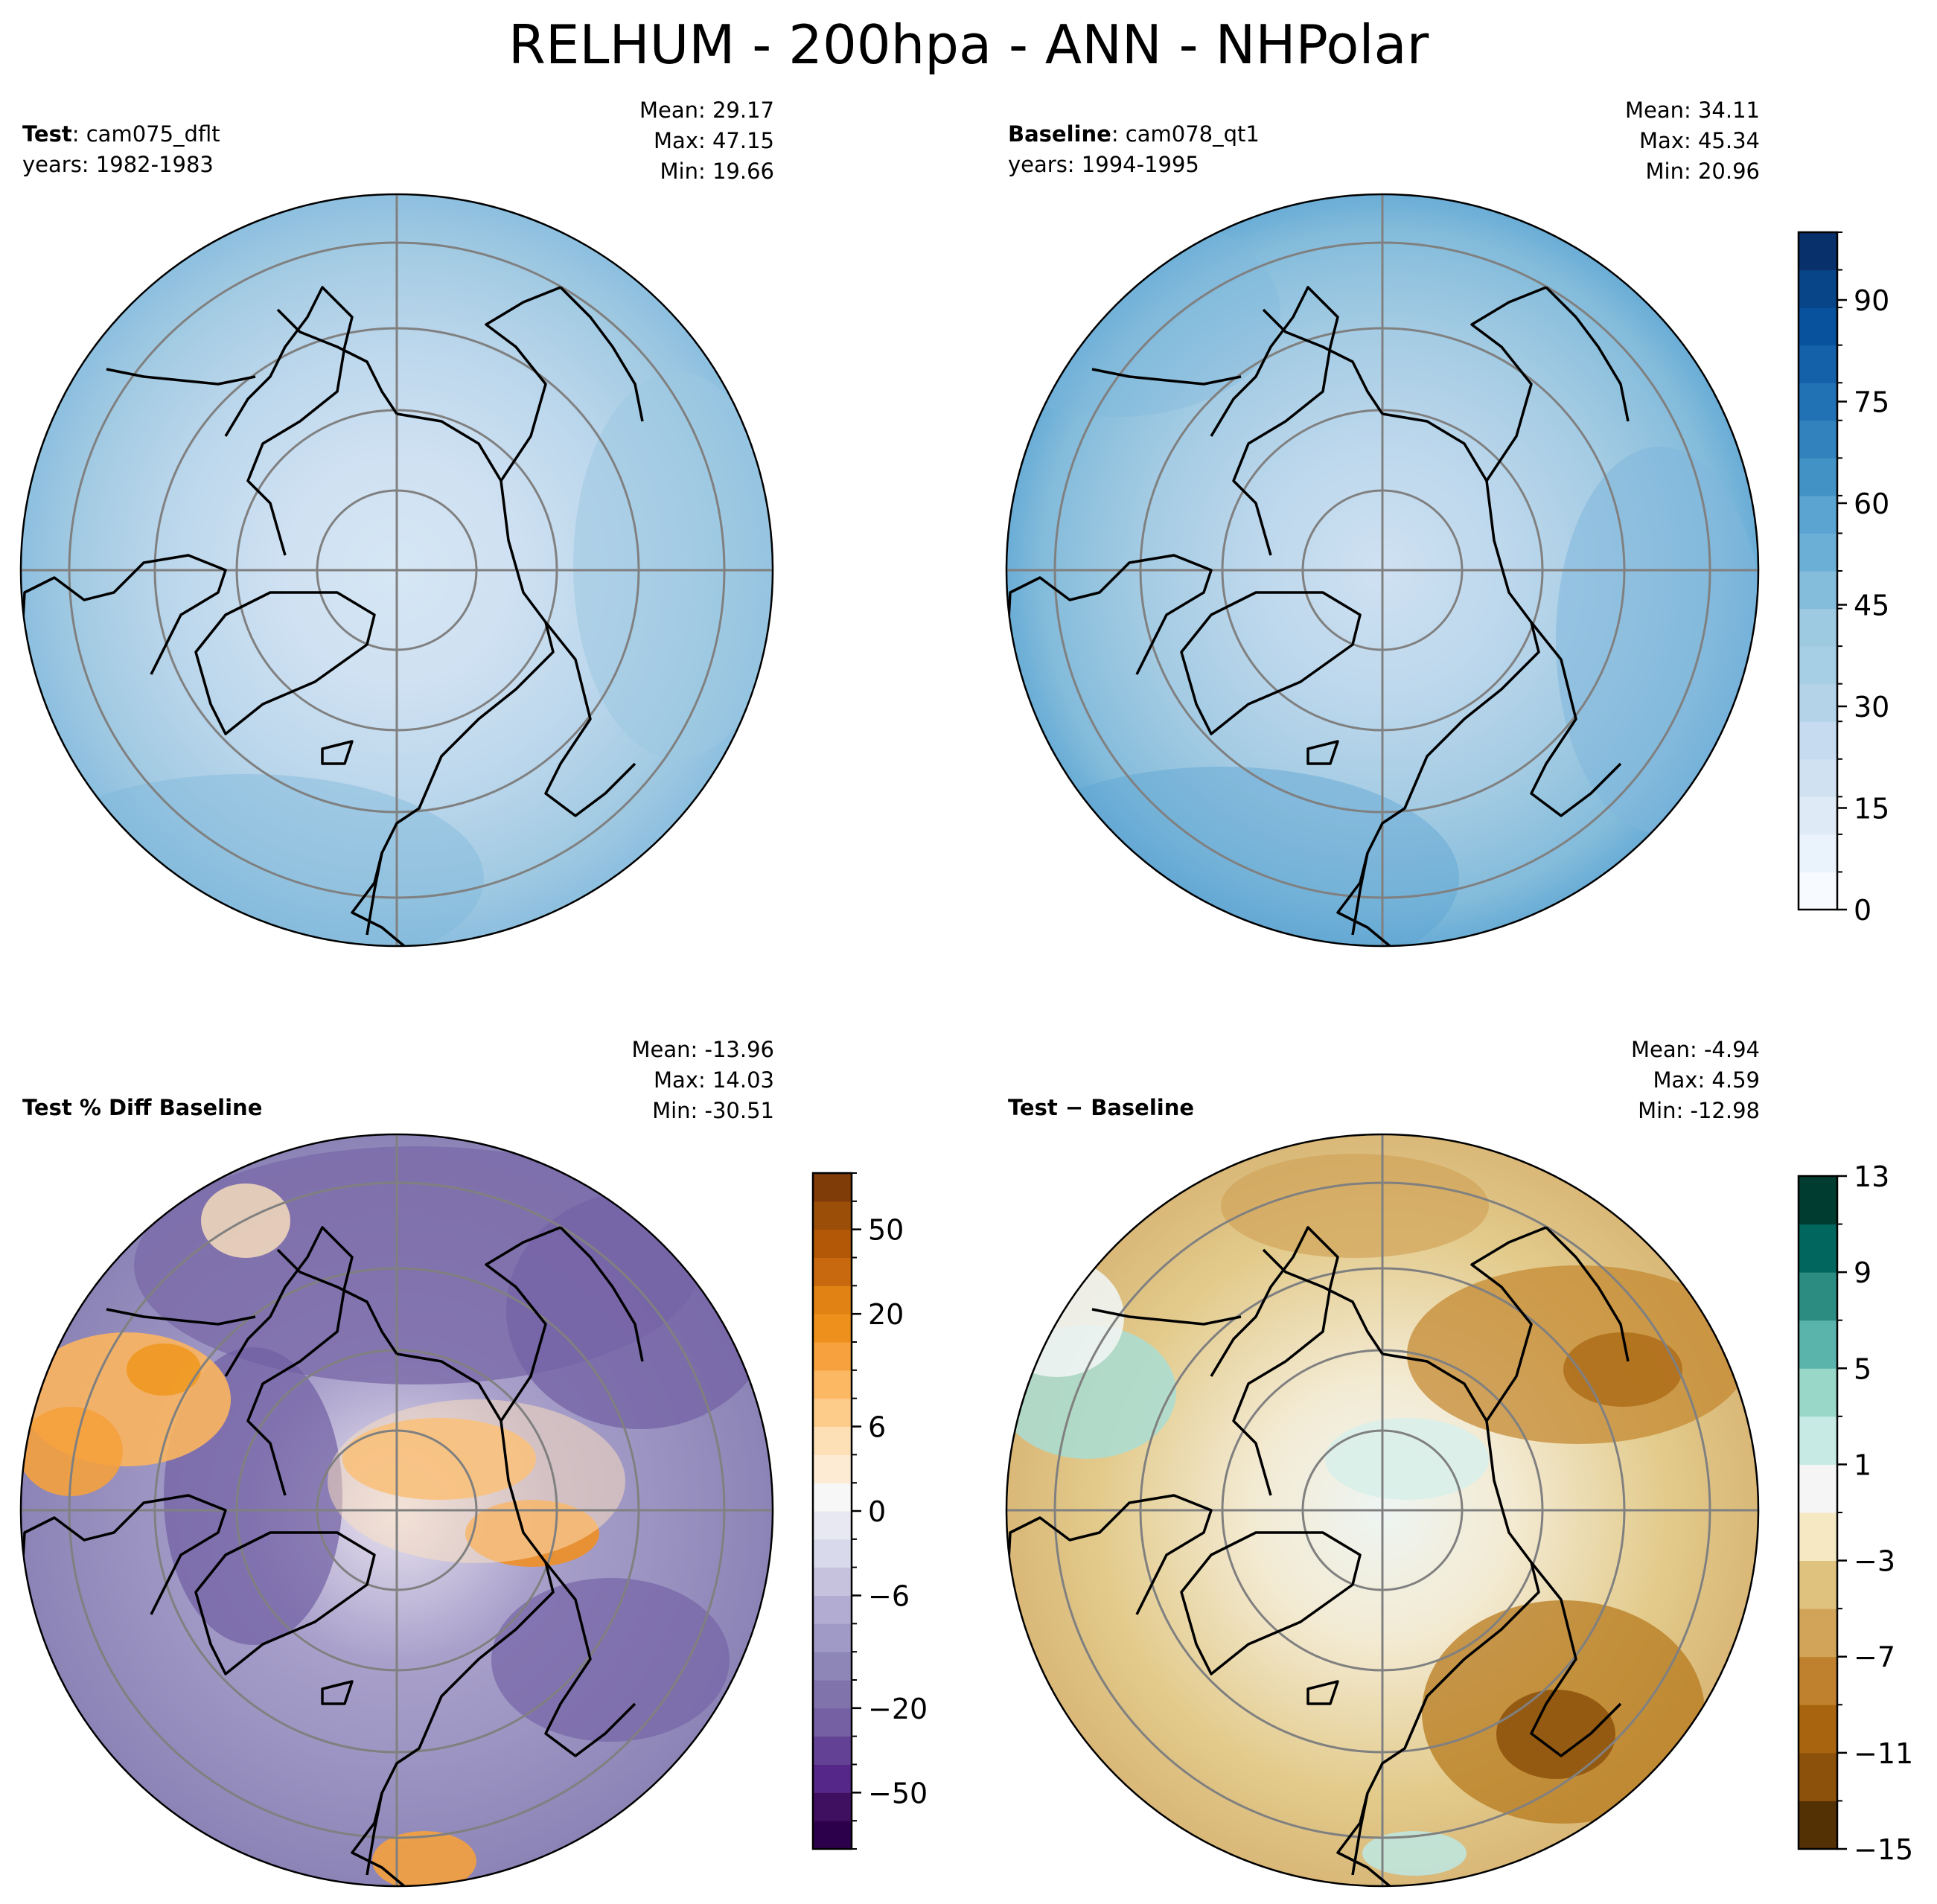 Image resolution: width=1937 pixels, height=1904 pixels. I want to click on colorbar-tick-label: 9, so click(1863, 1272).